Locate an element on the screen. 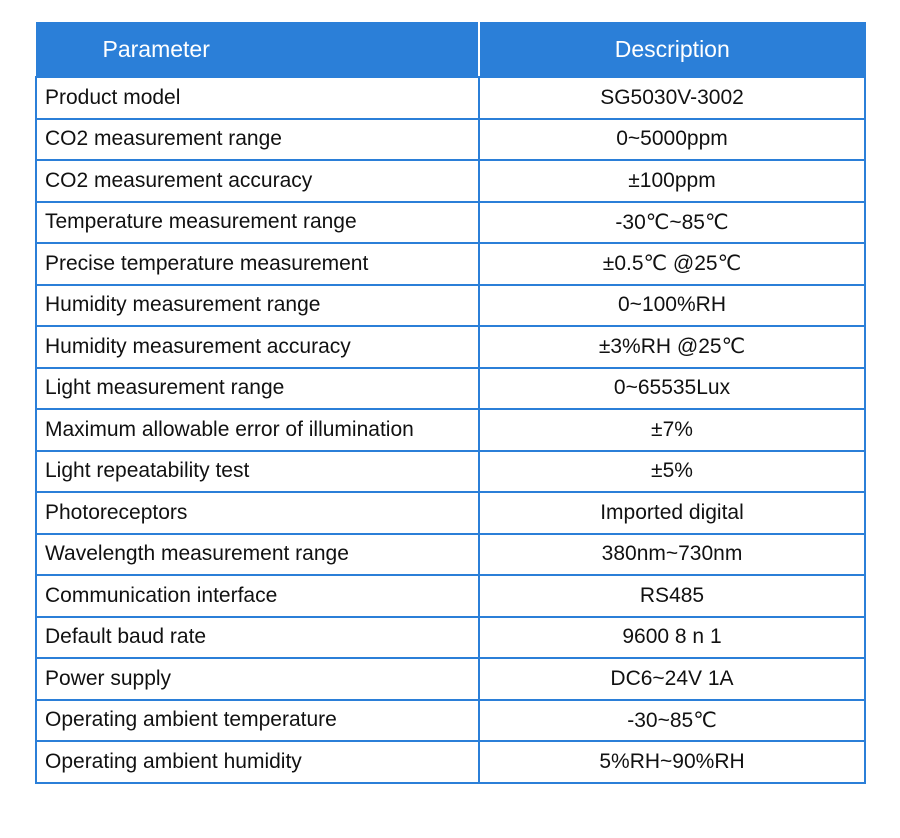 The image size is (900, 838). description-cell: ±3%RH @25℃ is located at coordinates (672, 347).